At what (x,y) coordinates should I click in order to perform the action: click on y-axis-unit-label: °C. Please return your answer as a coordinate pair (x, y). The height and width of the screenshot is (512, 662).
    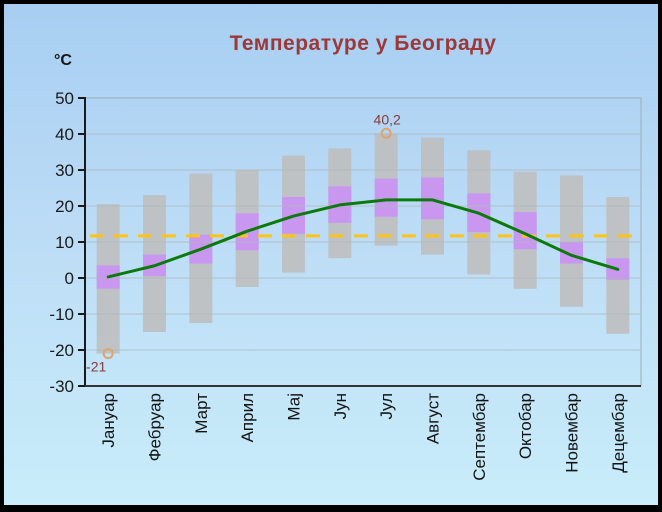
    Looking at the image, I should click on (63, 60).